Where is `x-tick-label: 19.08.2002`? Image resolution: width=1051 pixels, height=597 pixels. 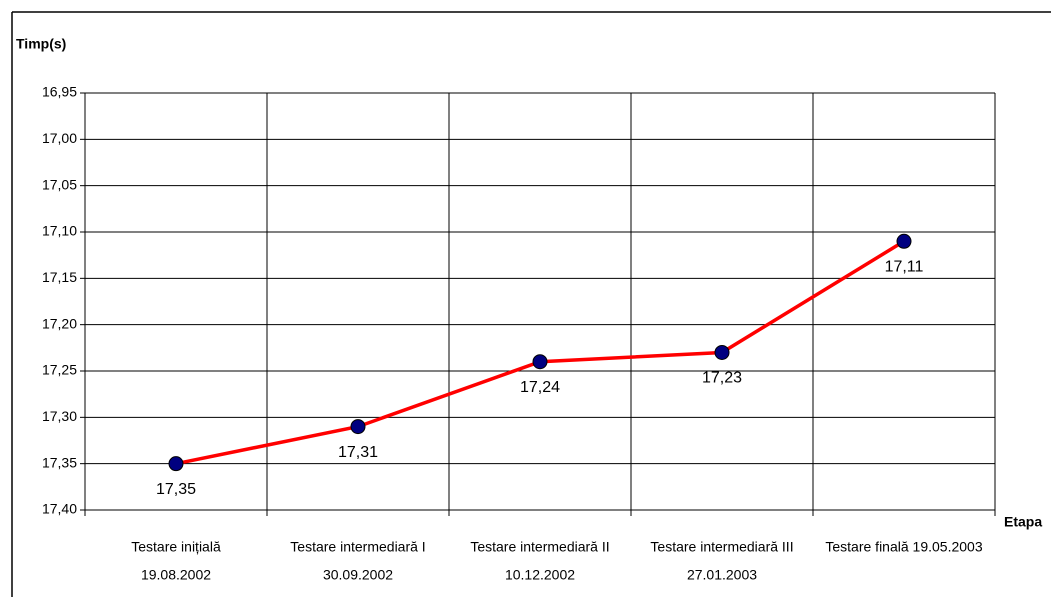
x-tick-label: 19.08.2002 is located at coordinates (176, 575).